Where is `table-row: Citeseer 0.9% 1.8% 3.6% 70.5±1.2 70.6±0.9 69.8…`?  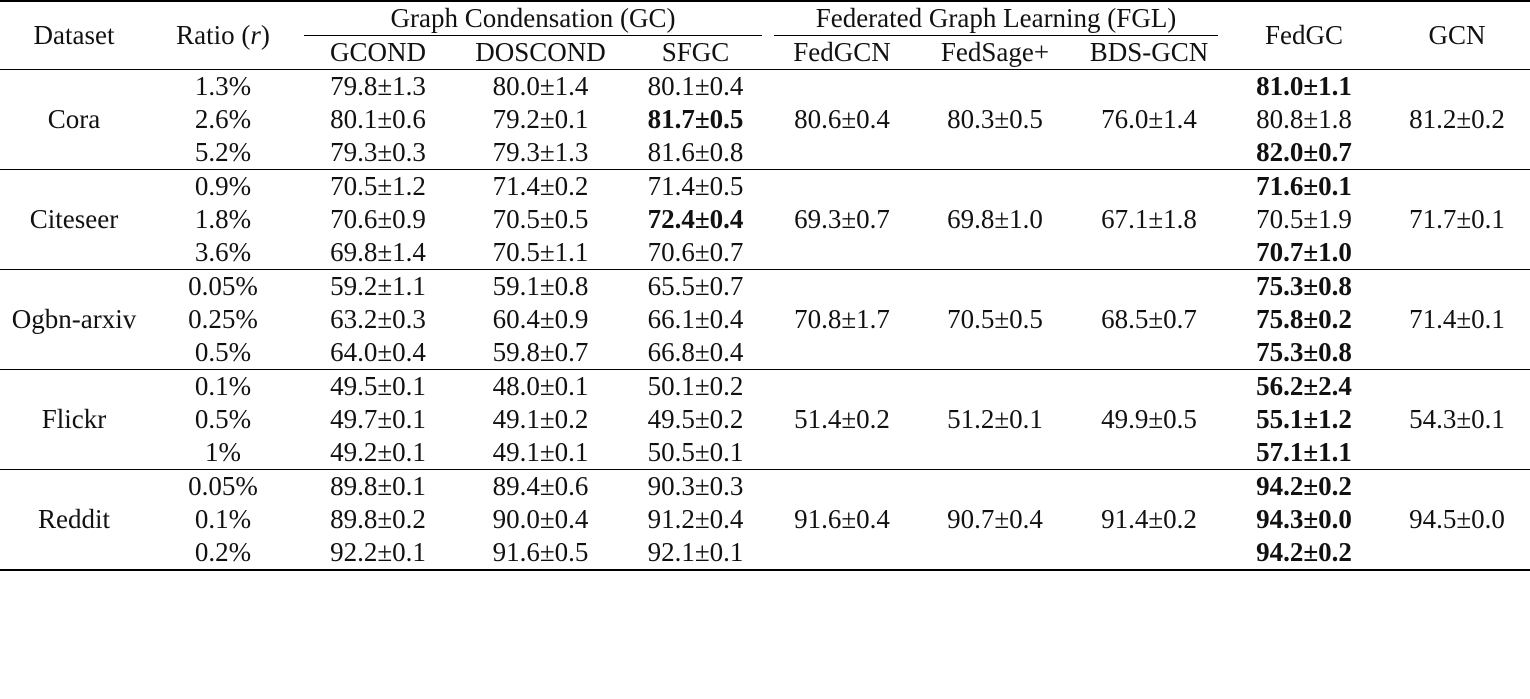 table-row: Citeseer 0.9% 1.8% 3.6% 70.5±1.2 70.6±0.9 69.8… is located at coordinates (765, 220).